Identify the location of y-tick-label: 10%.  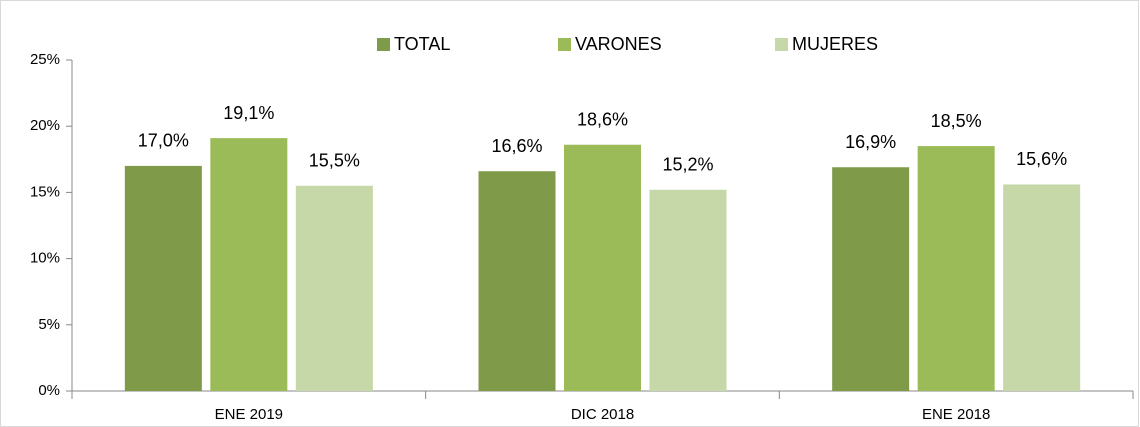
(45, 258).